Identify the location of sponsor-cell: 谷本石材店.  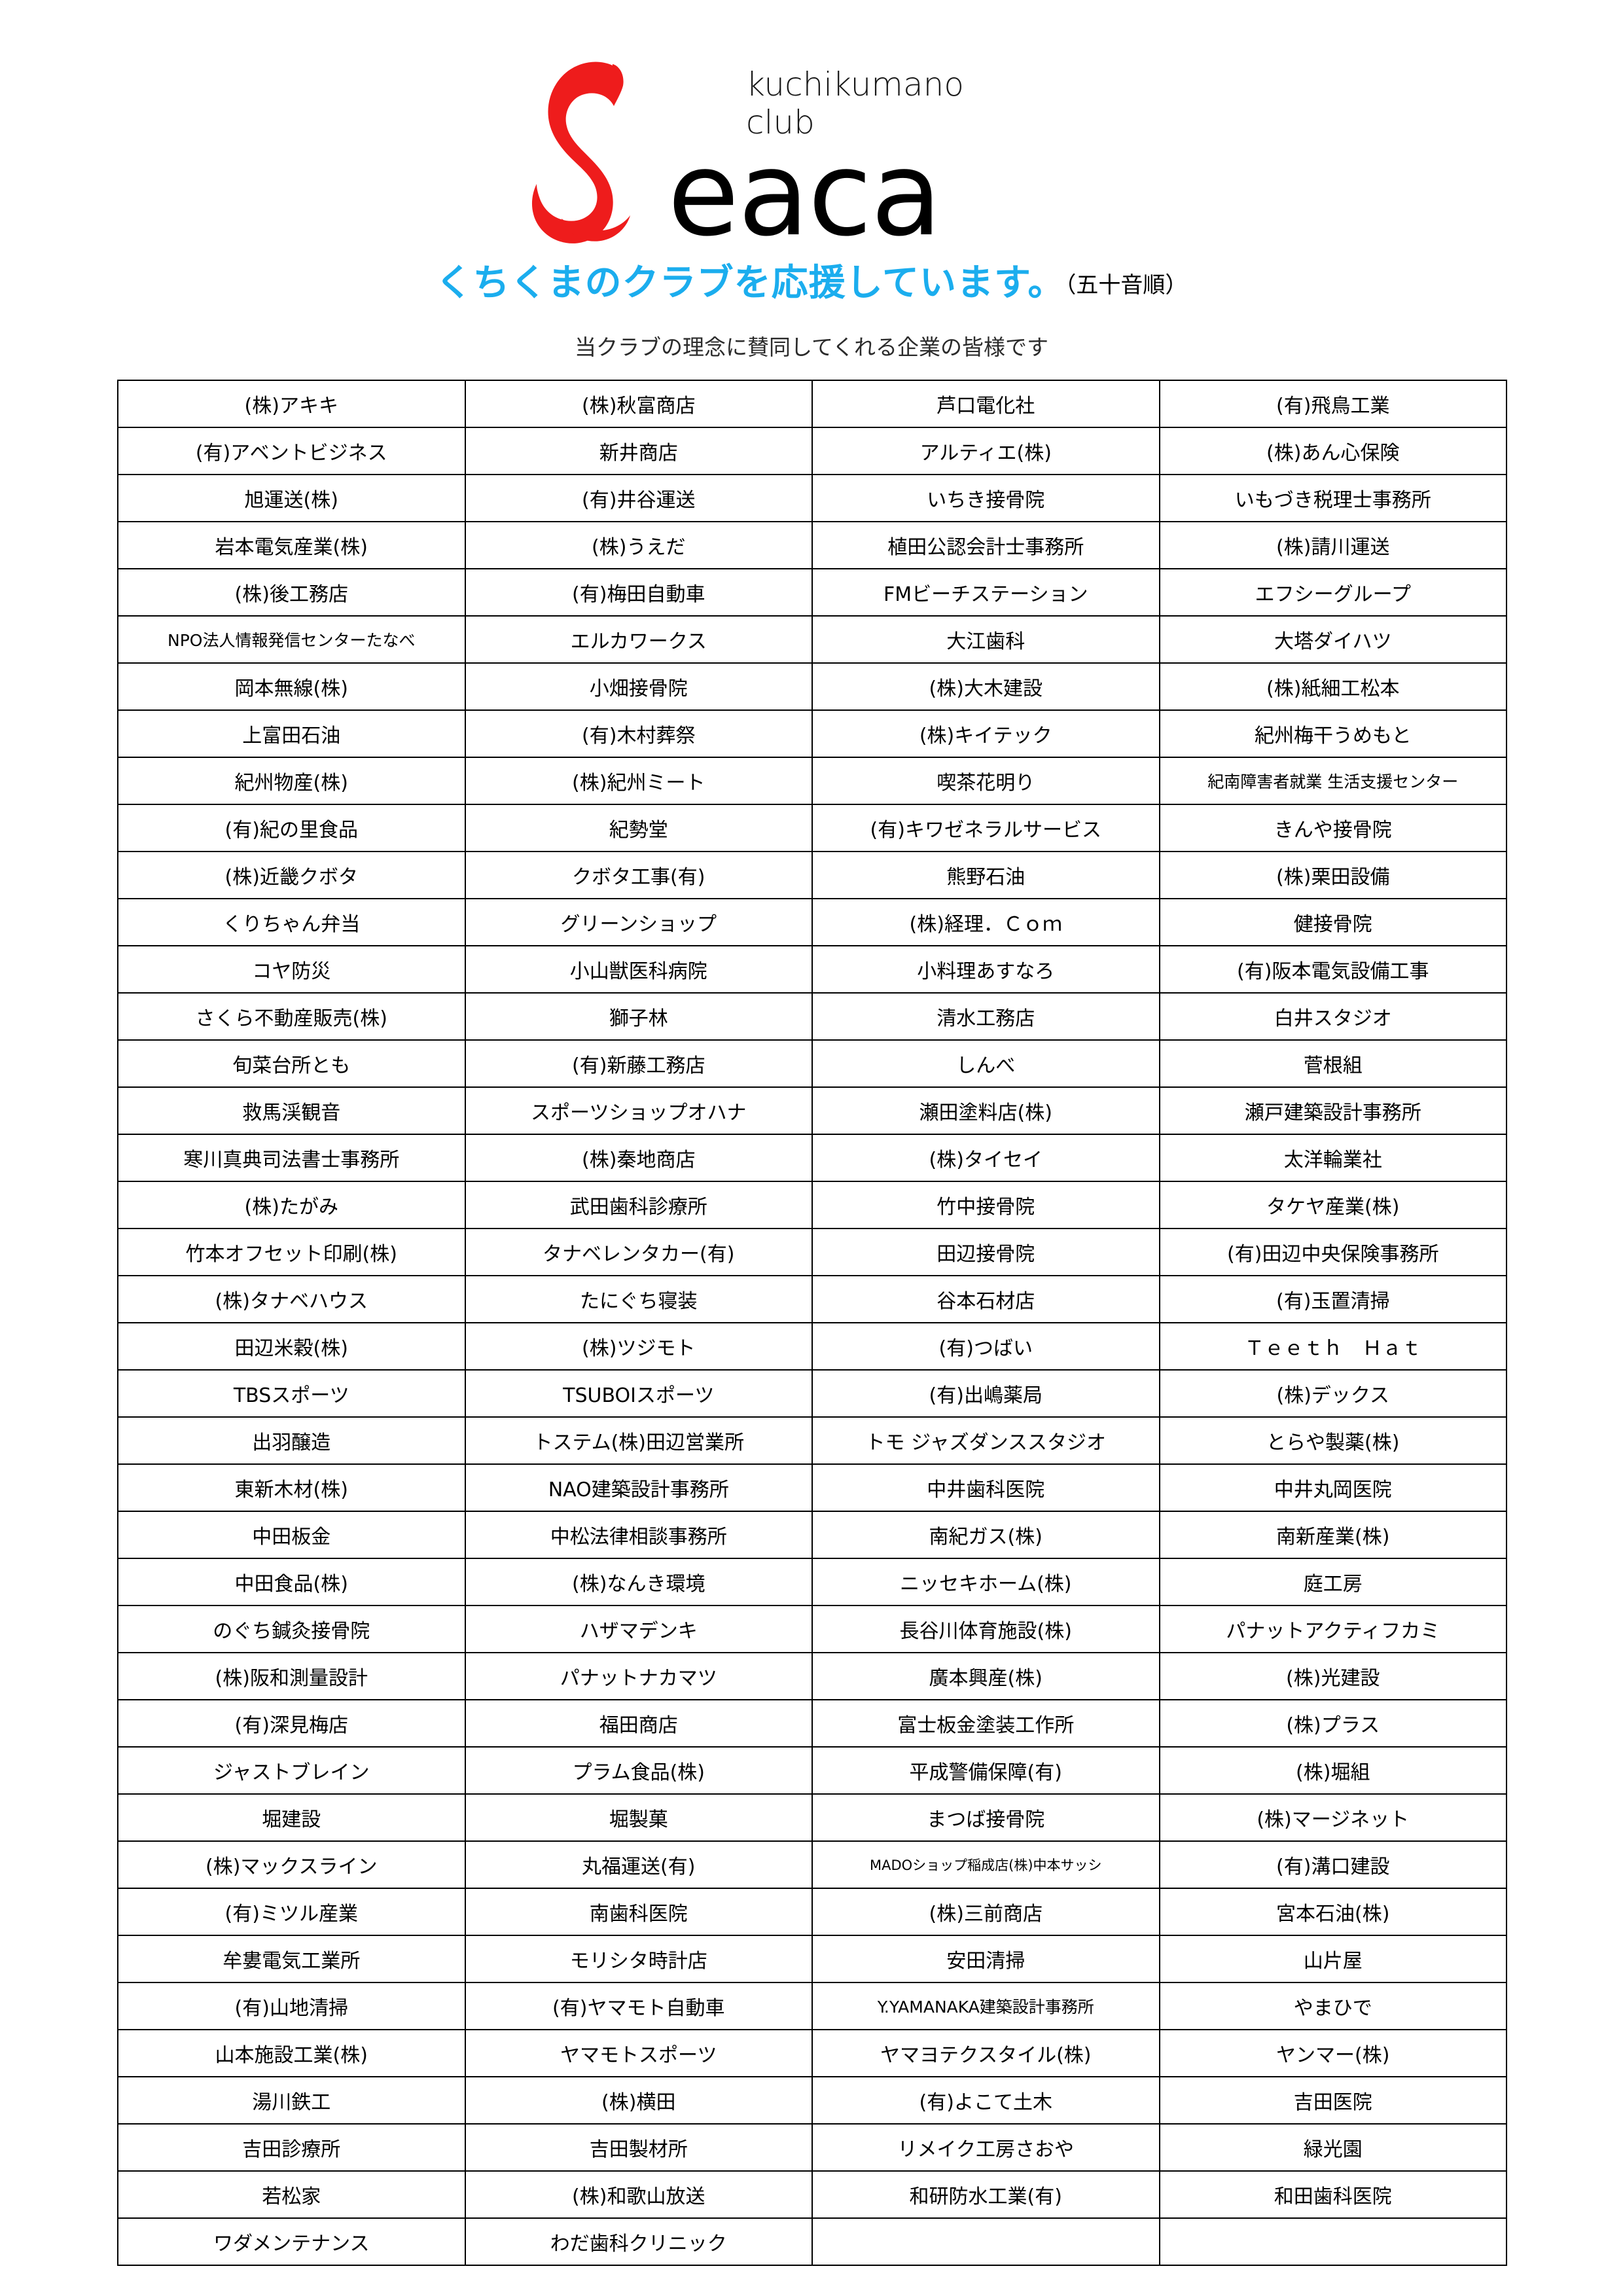
(986, 1299).